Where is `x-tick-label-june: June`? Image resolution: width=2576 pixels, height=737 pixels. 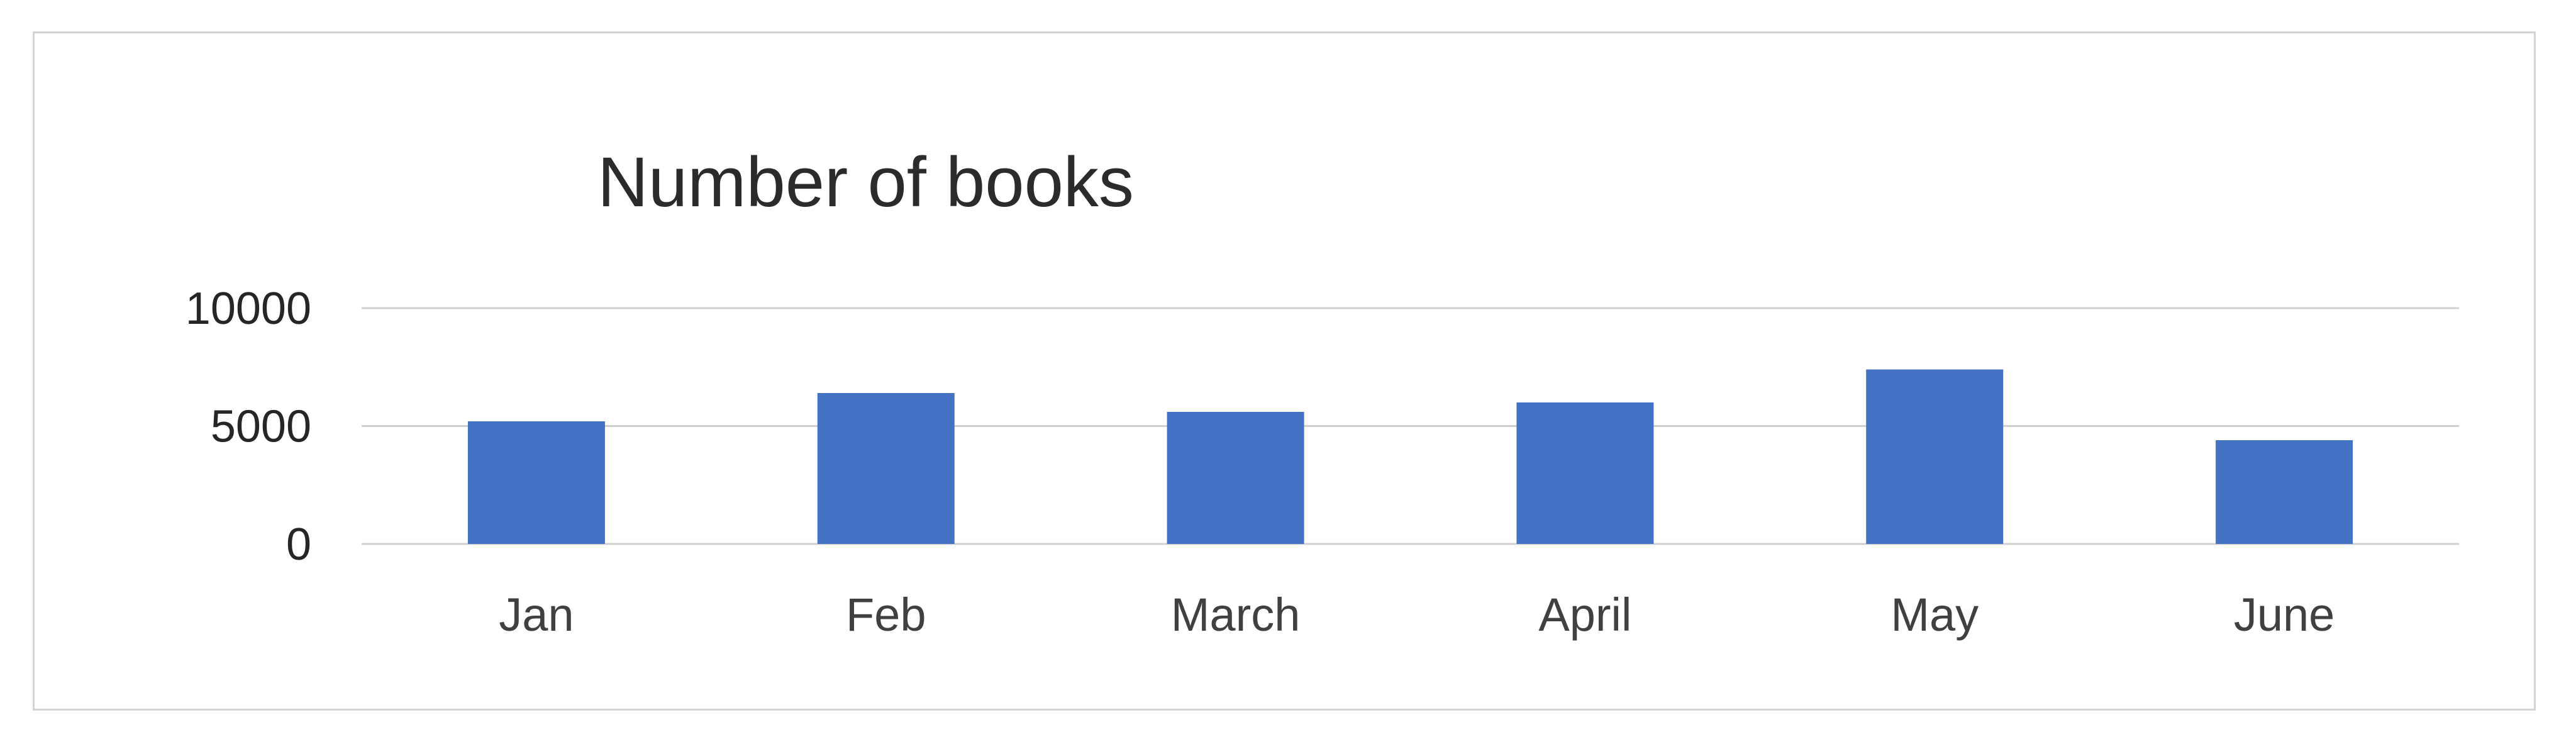
x-tick-label-june: June is located at coordinates (2284, 615).